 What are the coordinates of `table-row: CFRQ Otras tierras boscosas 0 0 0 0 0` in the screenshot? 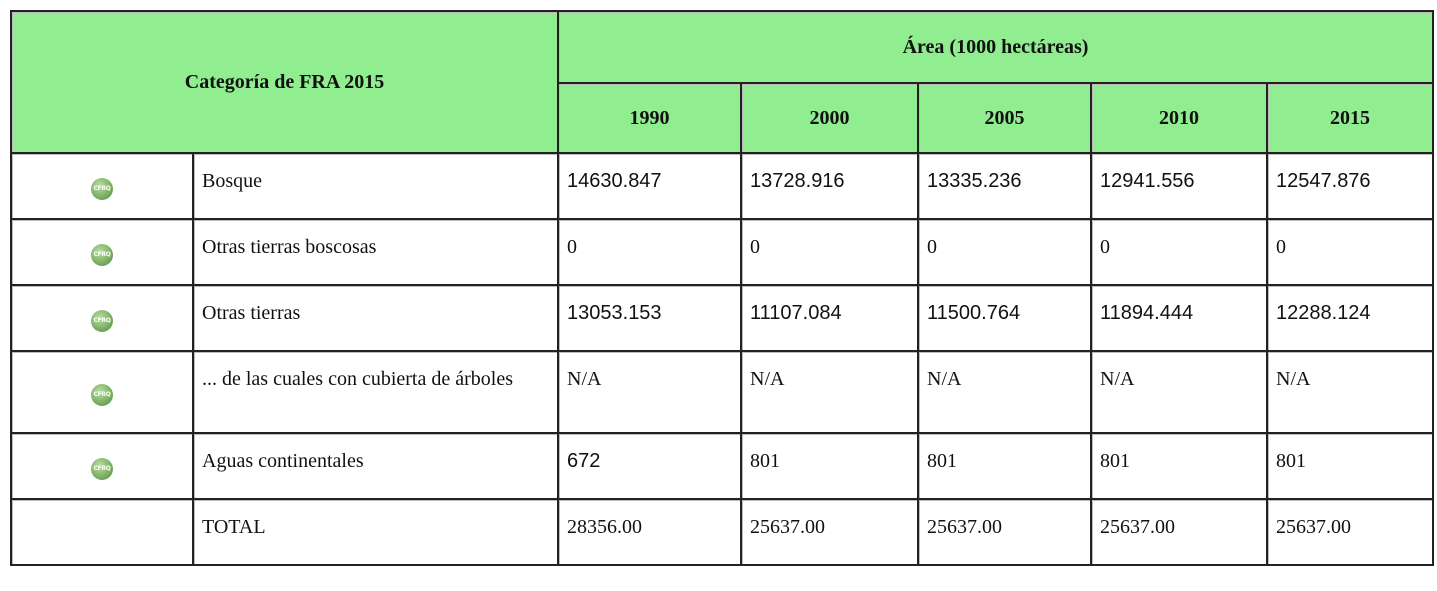 It's located at (723, 253).